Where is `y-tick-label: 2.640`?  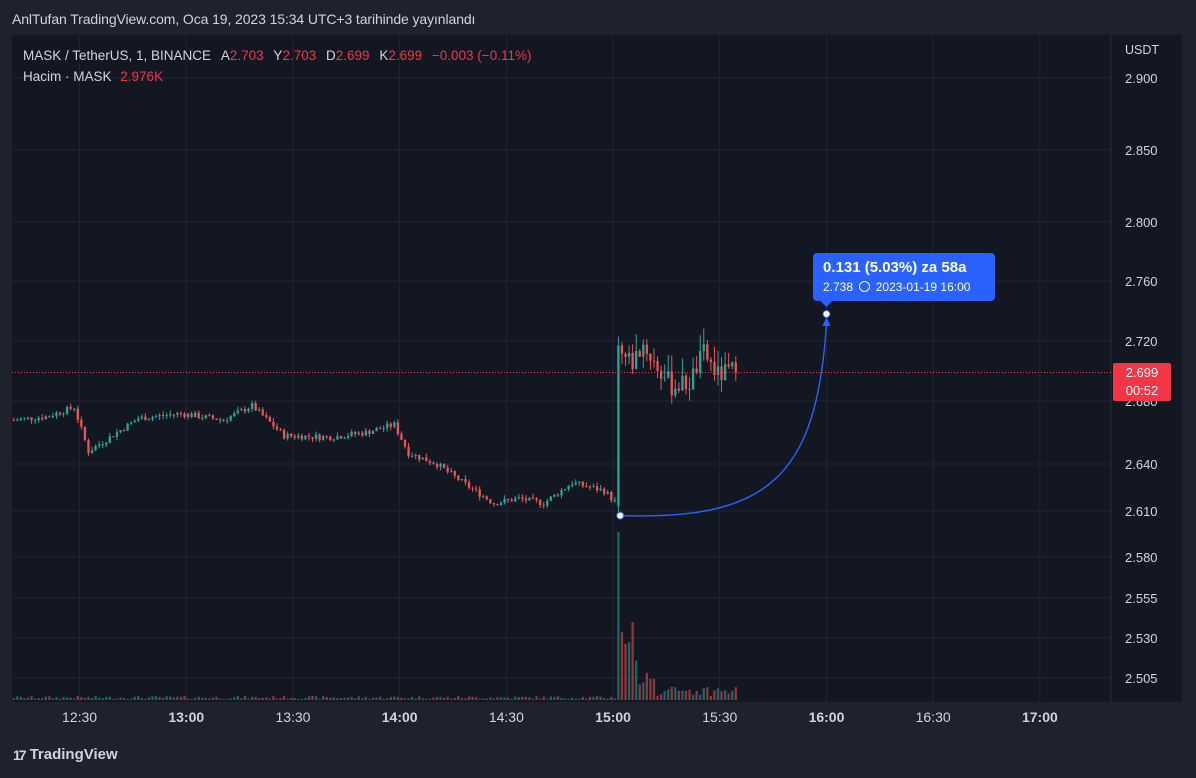 y-tick-label: 2.640 is located at coordinates (1141, 464).